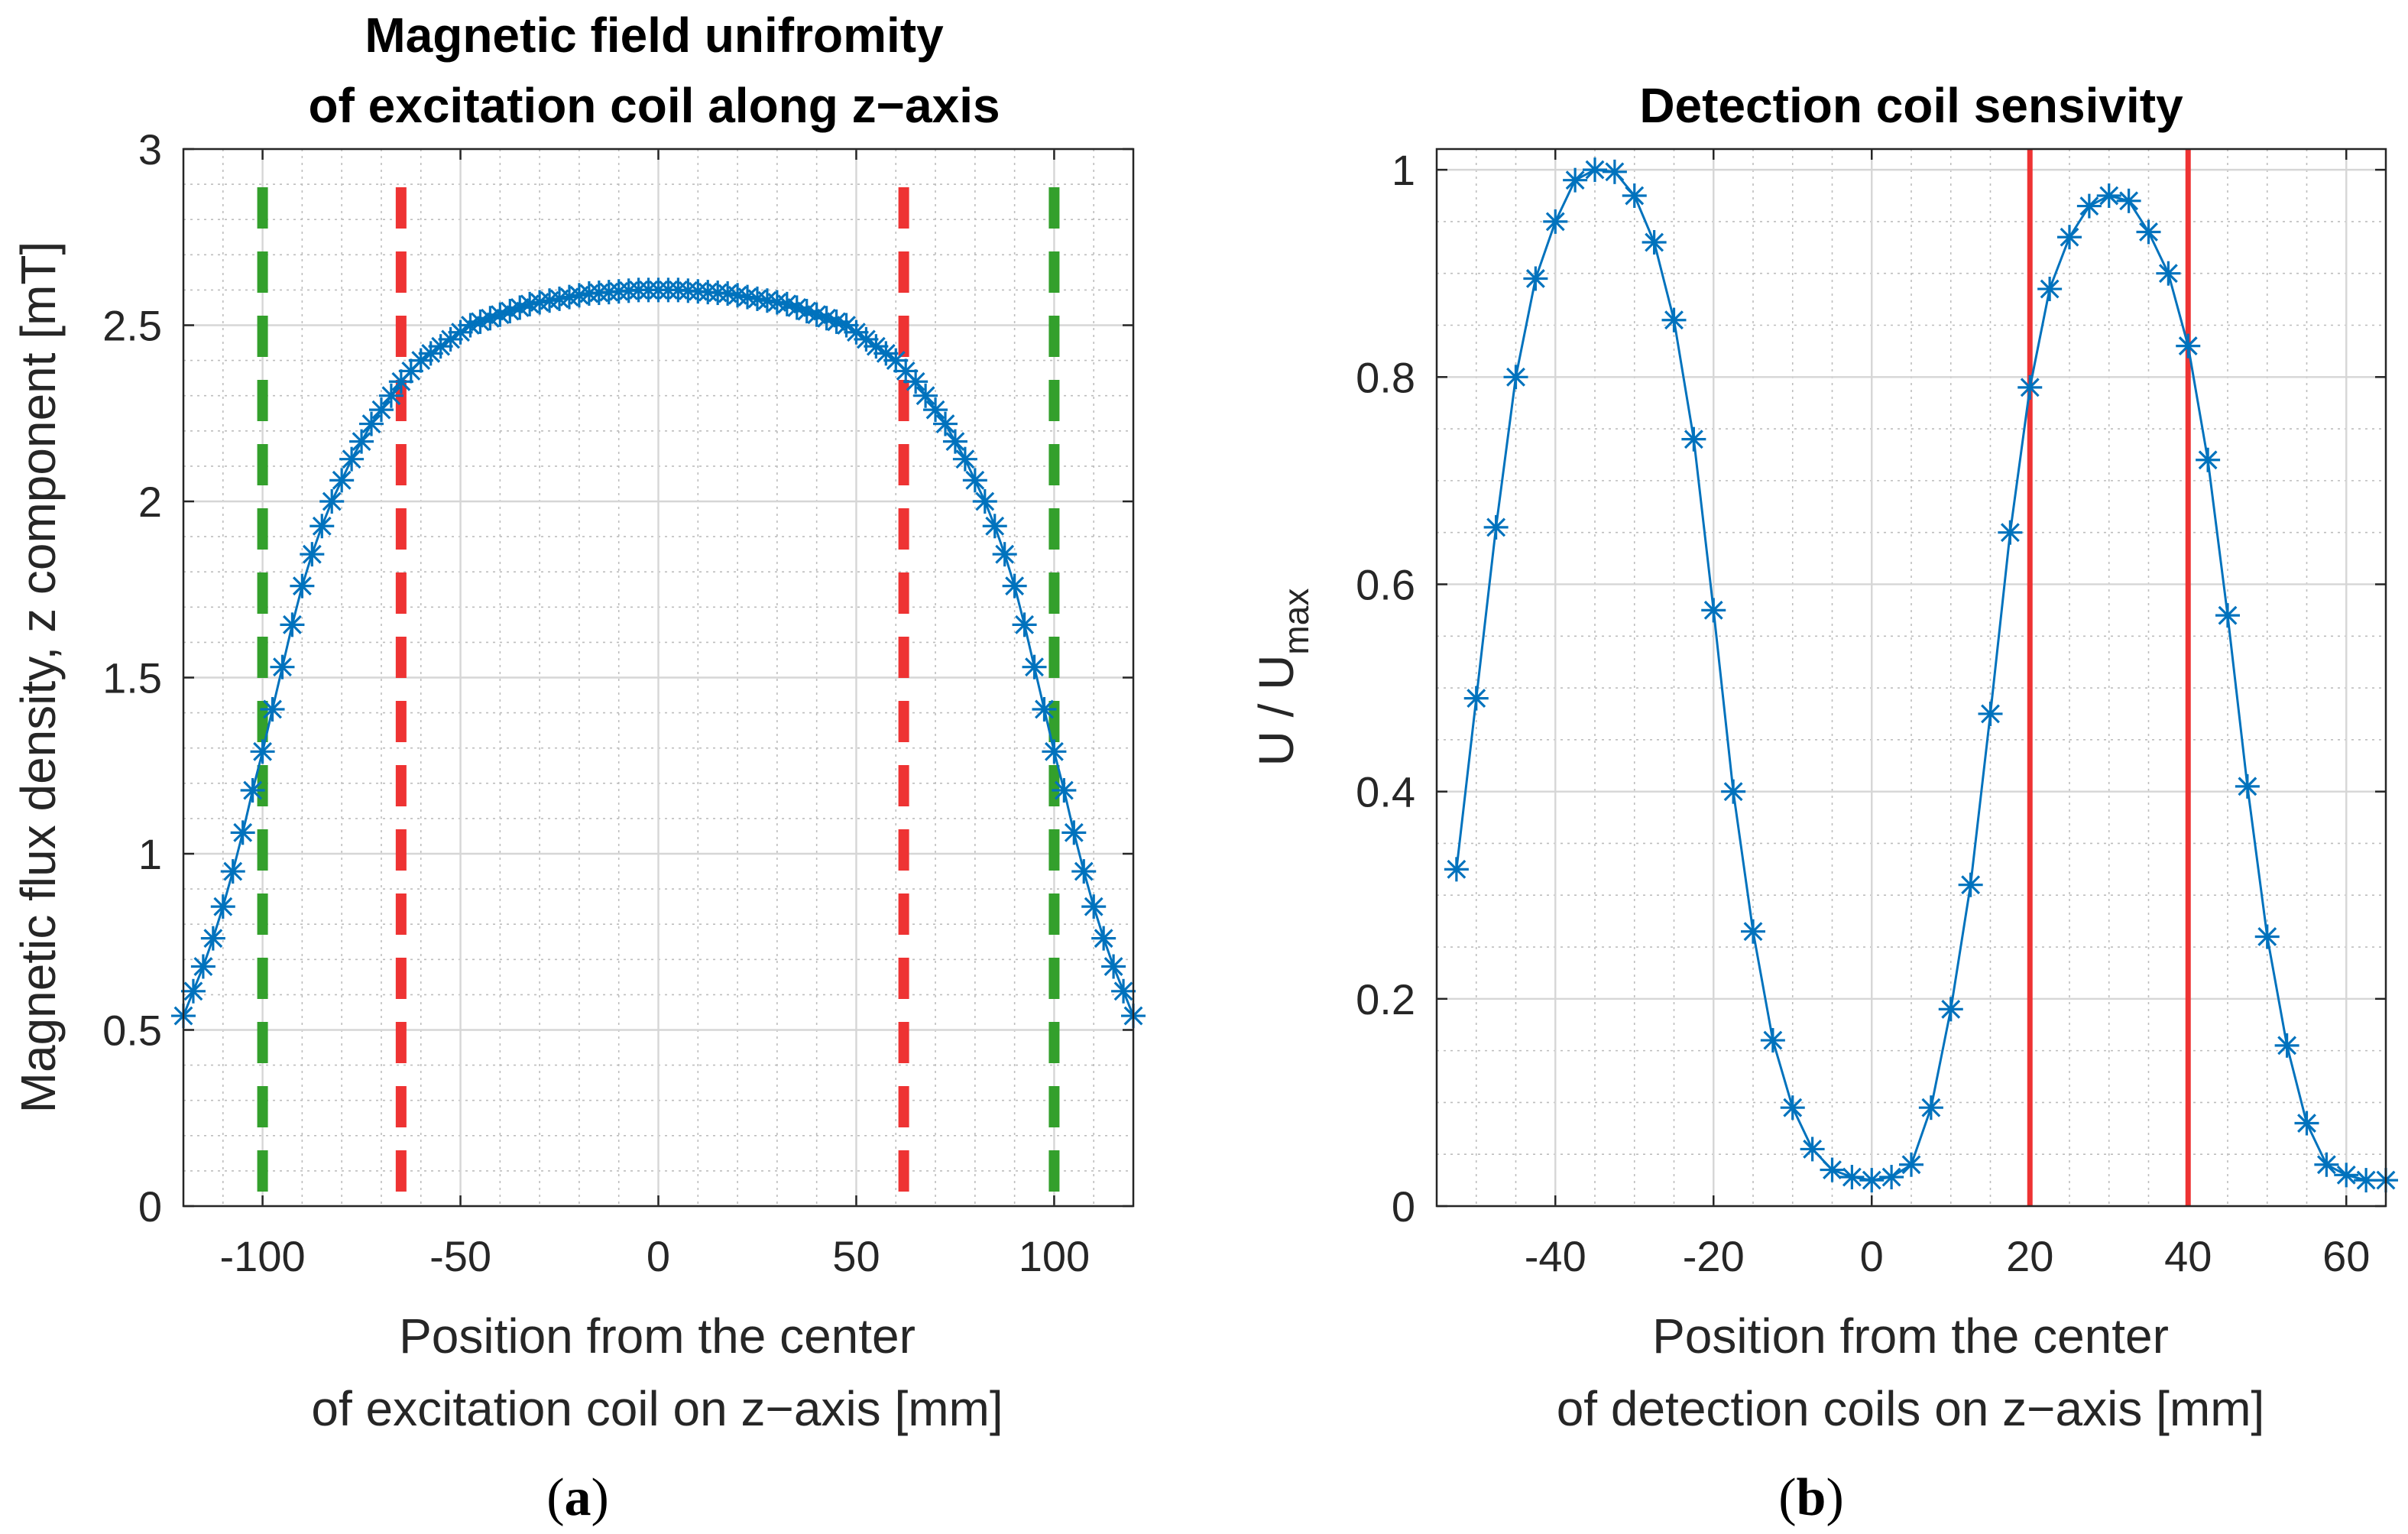 This screenshot has width=2408, height=1534. Describe the element at coordinates (1714, 1256) in the screenshot. I see `x-tick-label: -20` at that location.